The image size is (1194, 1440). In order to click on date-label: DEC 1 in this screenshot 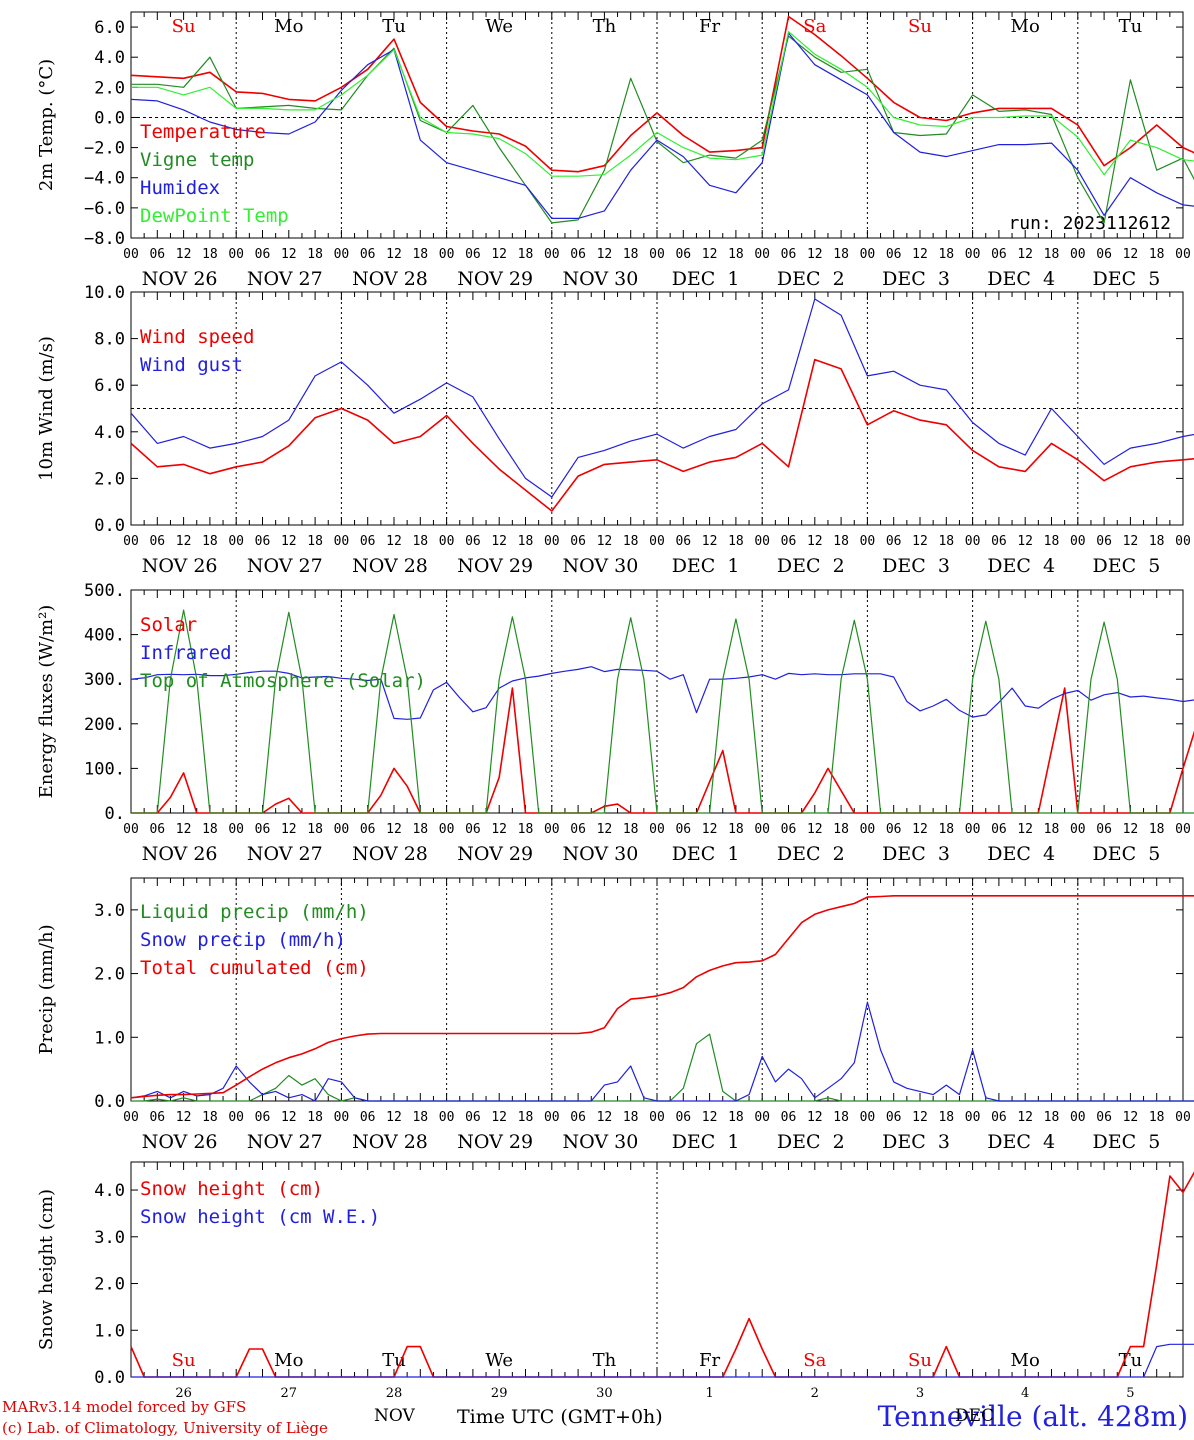, I will do `click(706, 1142)`.